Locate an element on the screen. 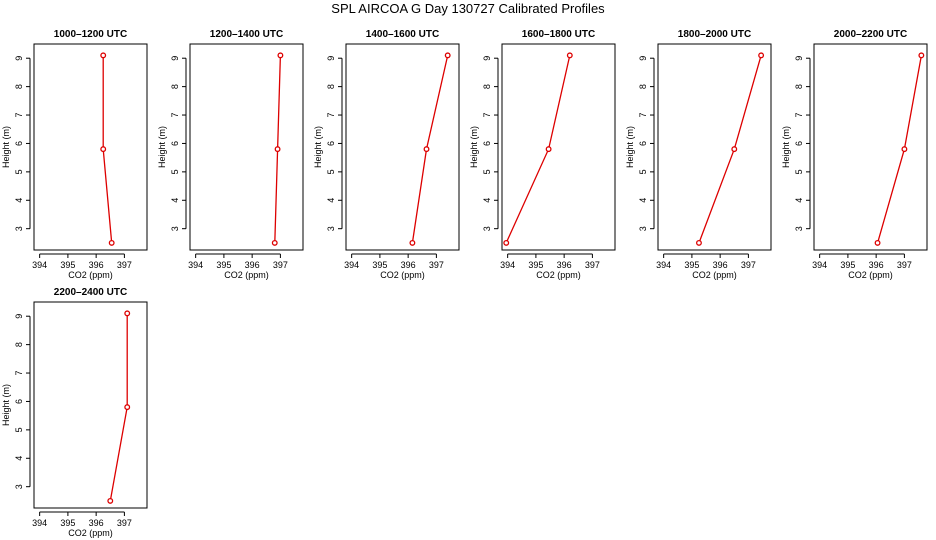 The height and width of the screenshot is (540, 936). panel-title: 2200–2400 UTC is located at coordinates (90, 292).